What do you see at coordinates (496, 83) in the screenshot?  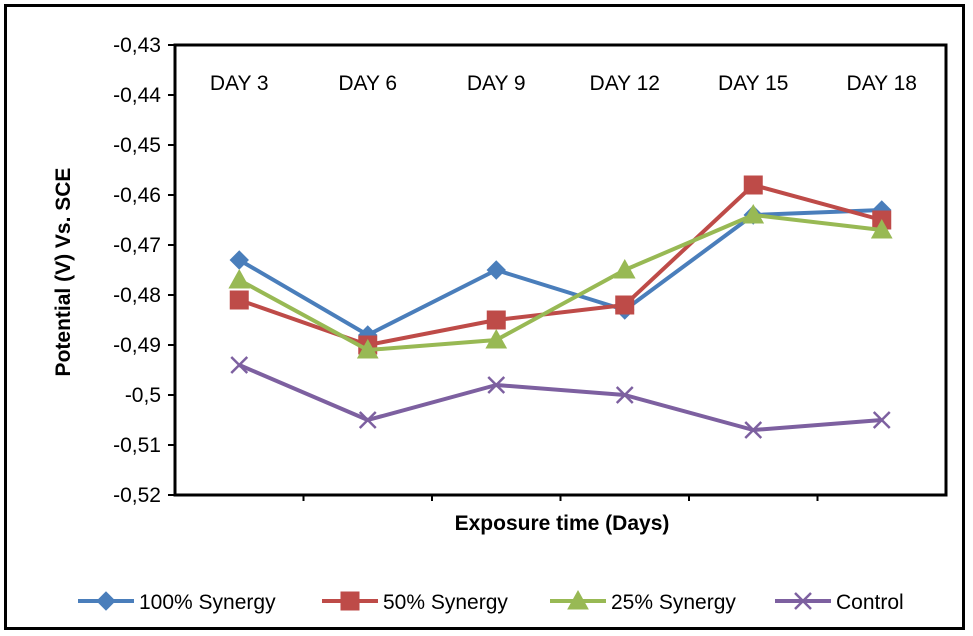 I see `x-category-label: DAY 9` at bounding box center [496, 83].